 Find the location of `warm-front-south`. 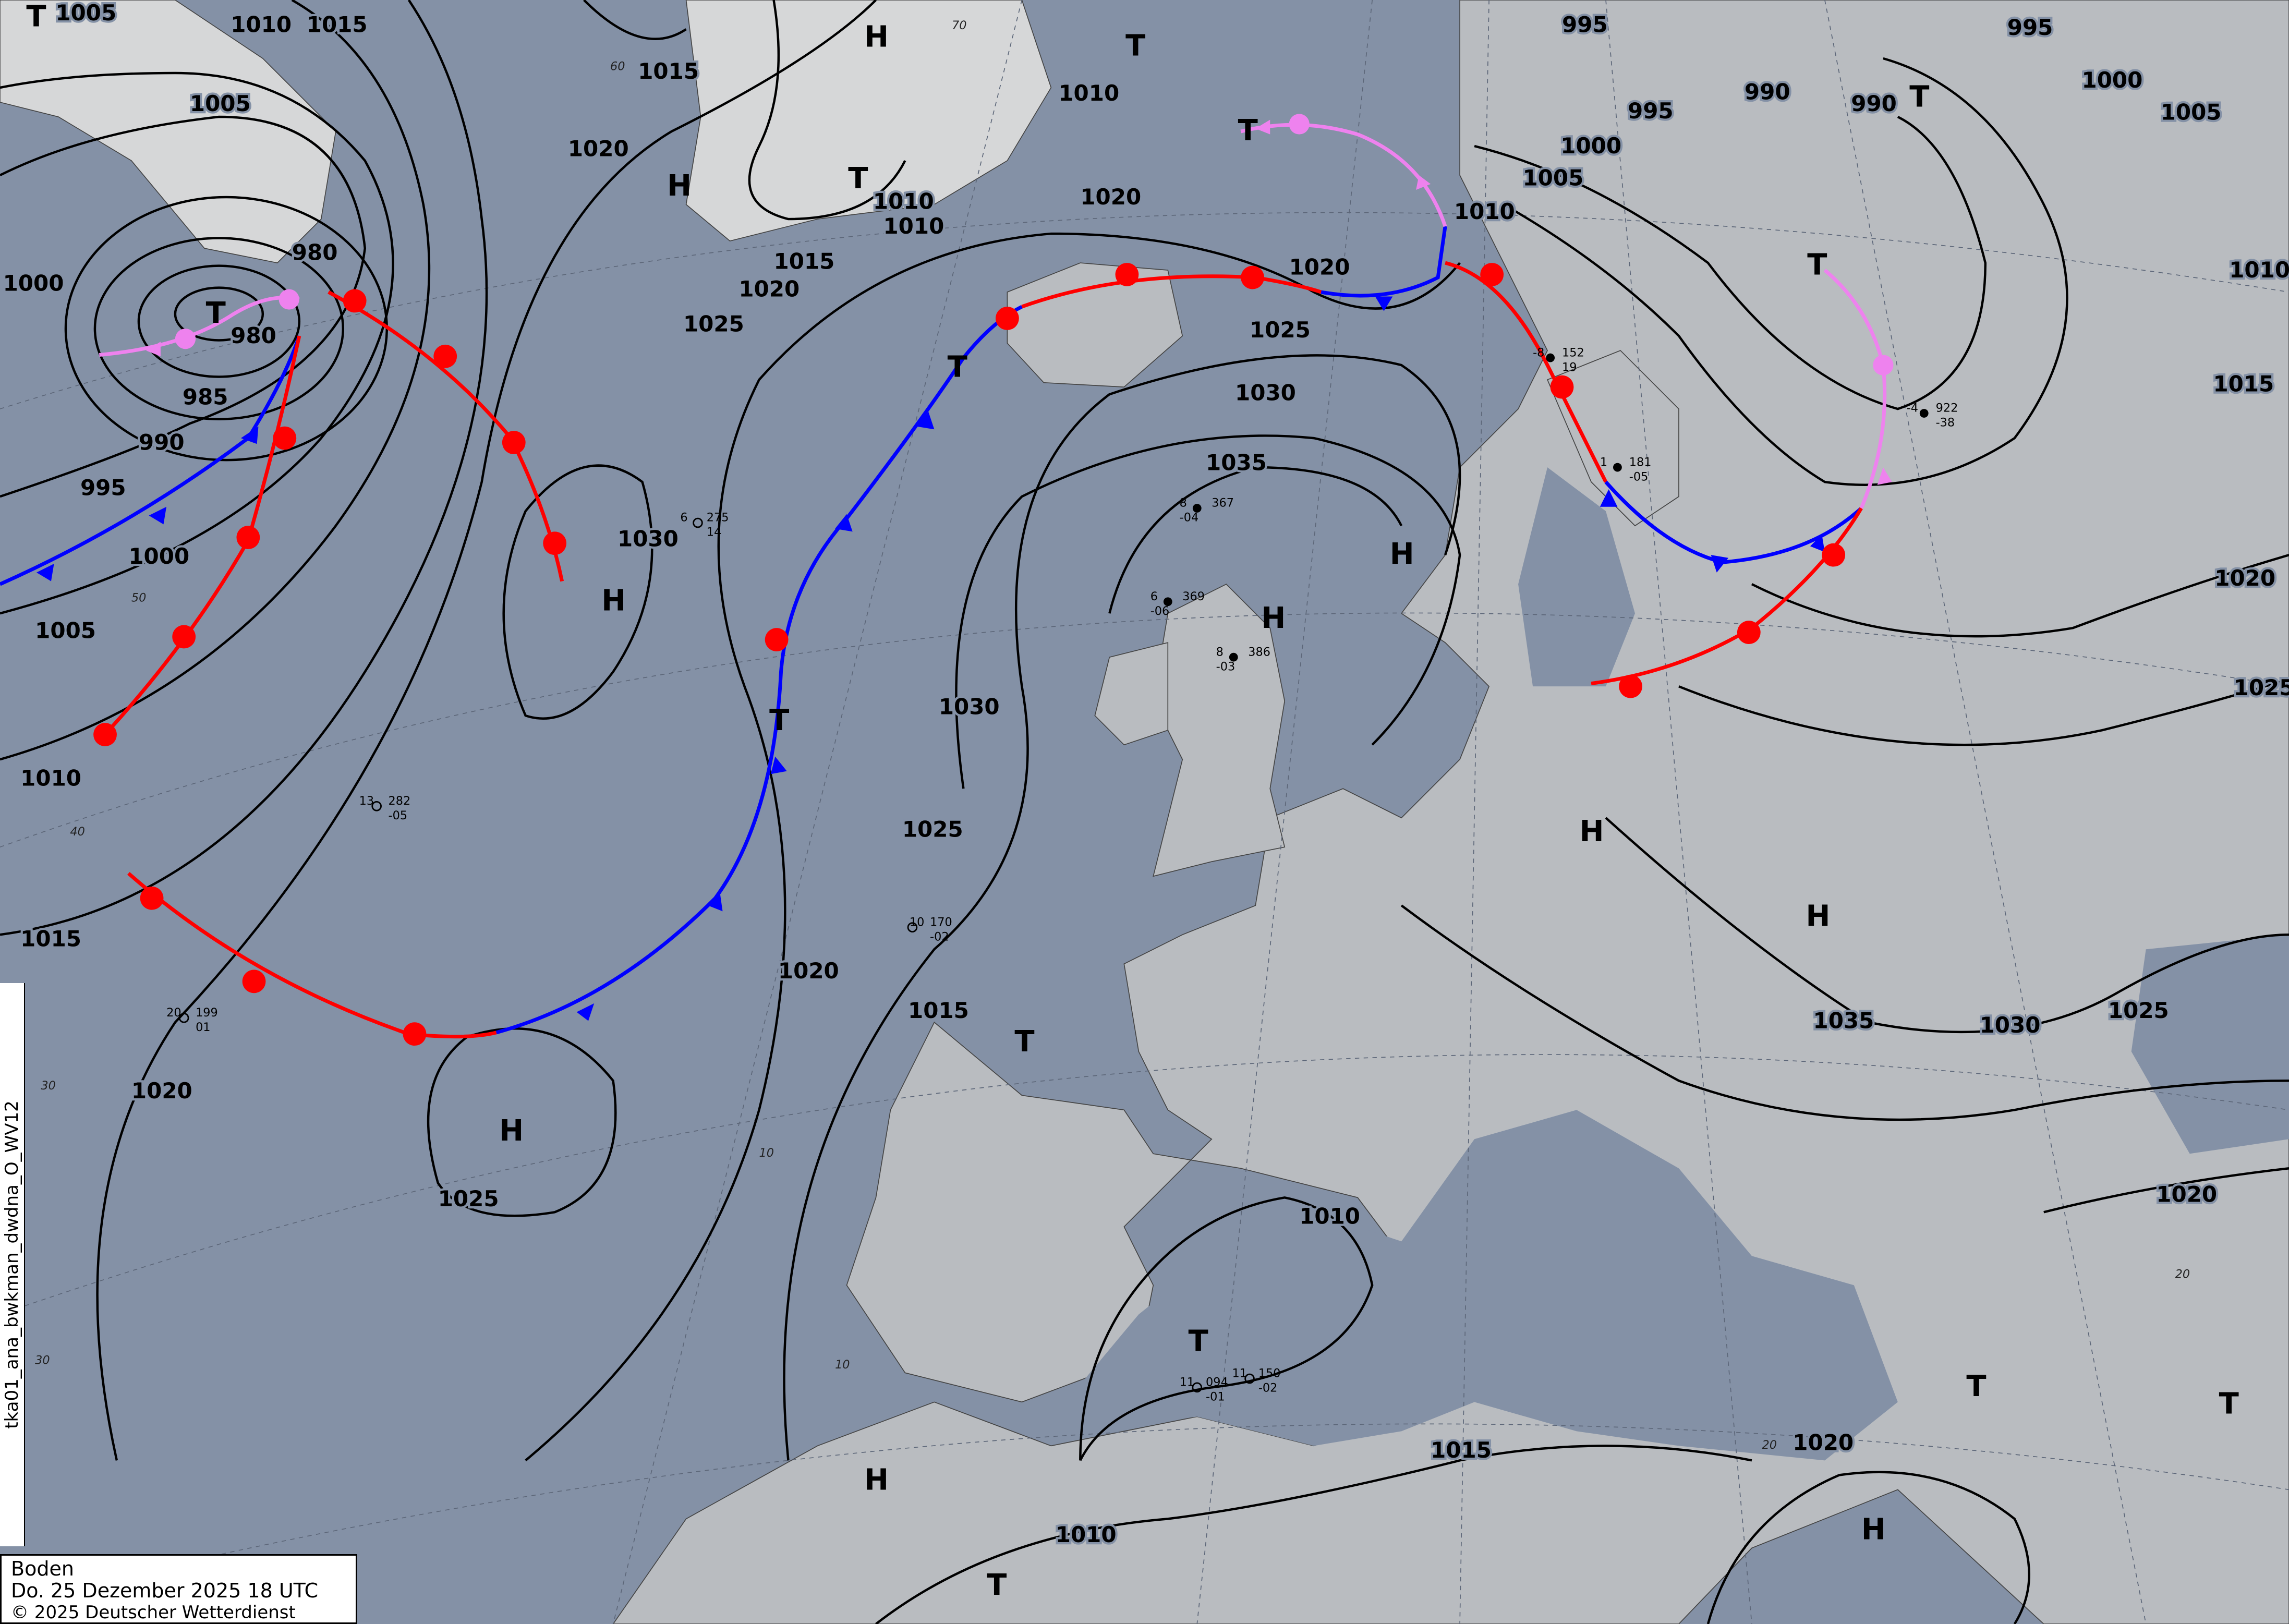

warm-front-south is located at coordinates (312, 955).